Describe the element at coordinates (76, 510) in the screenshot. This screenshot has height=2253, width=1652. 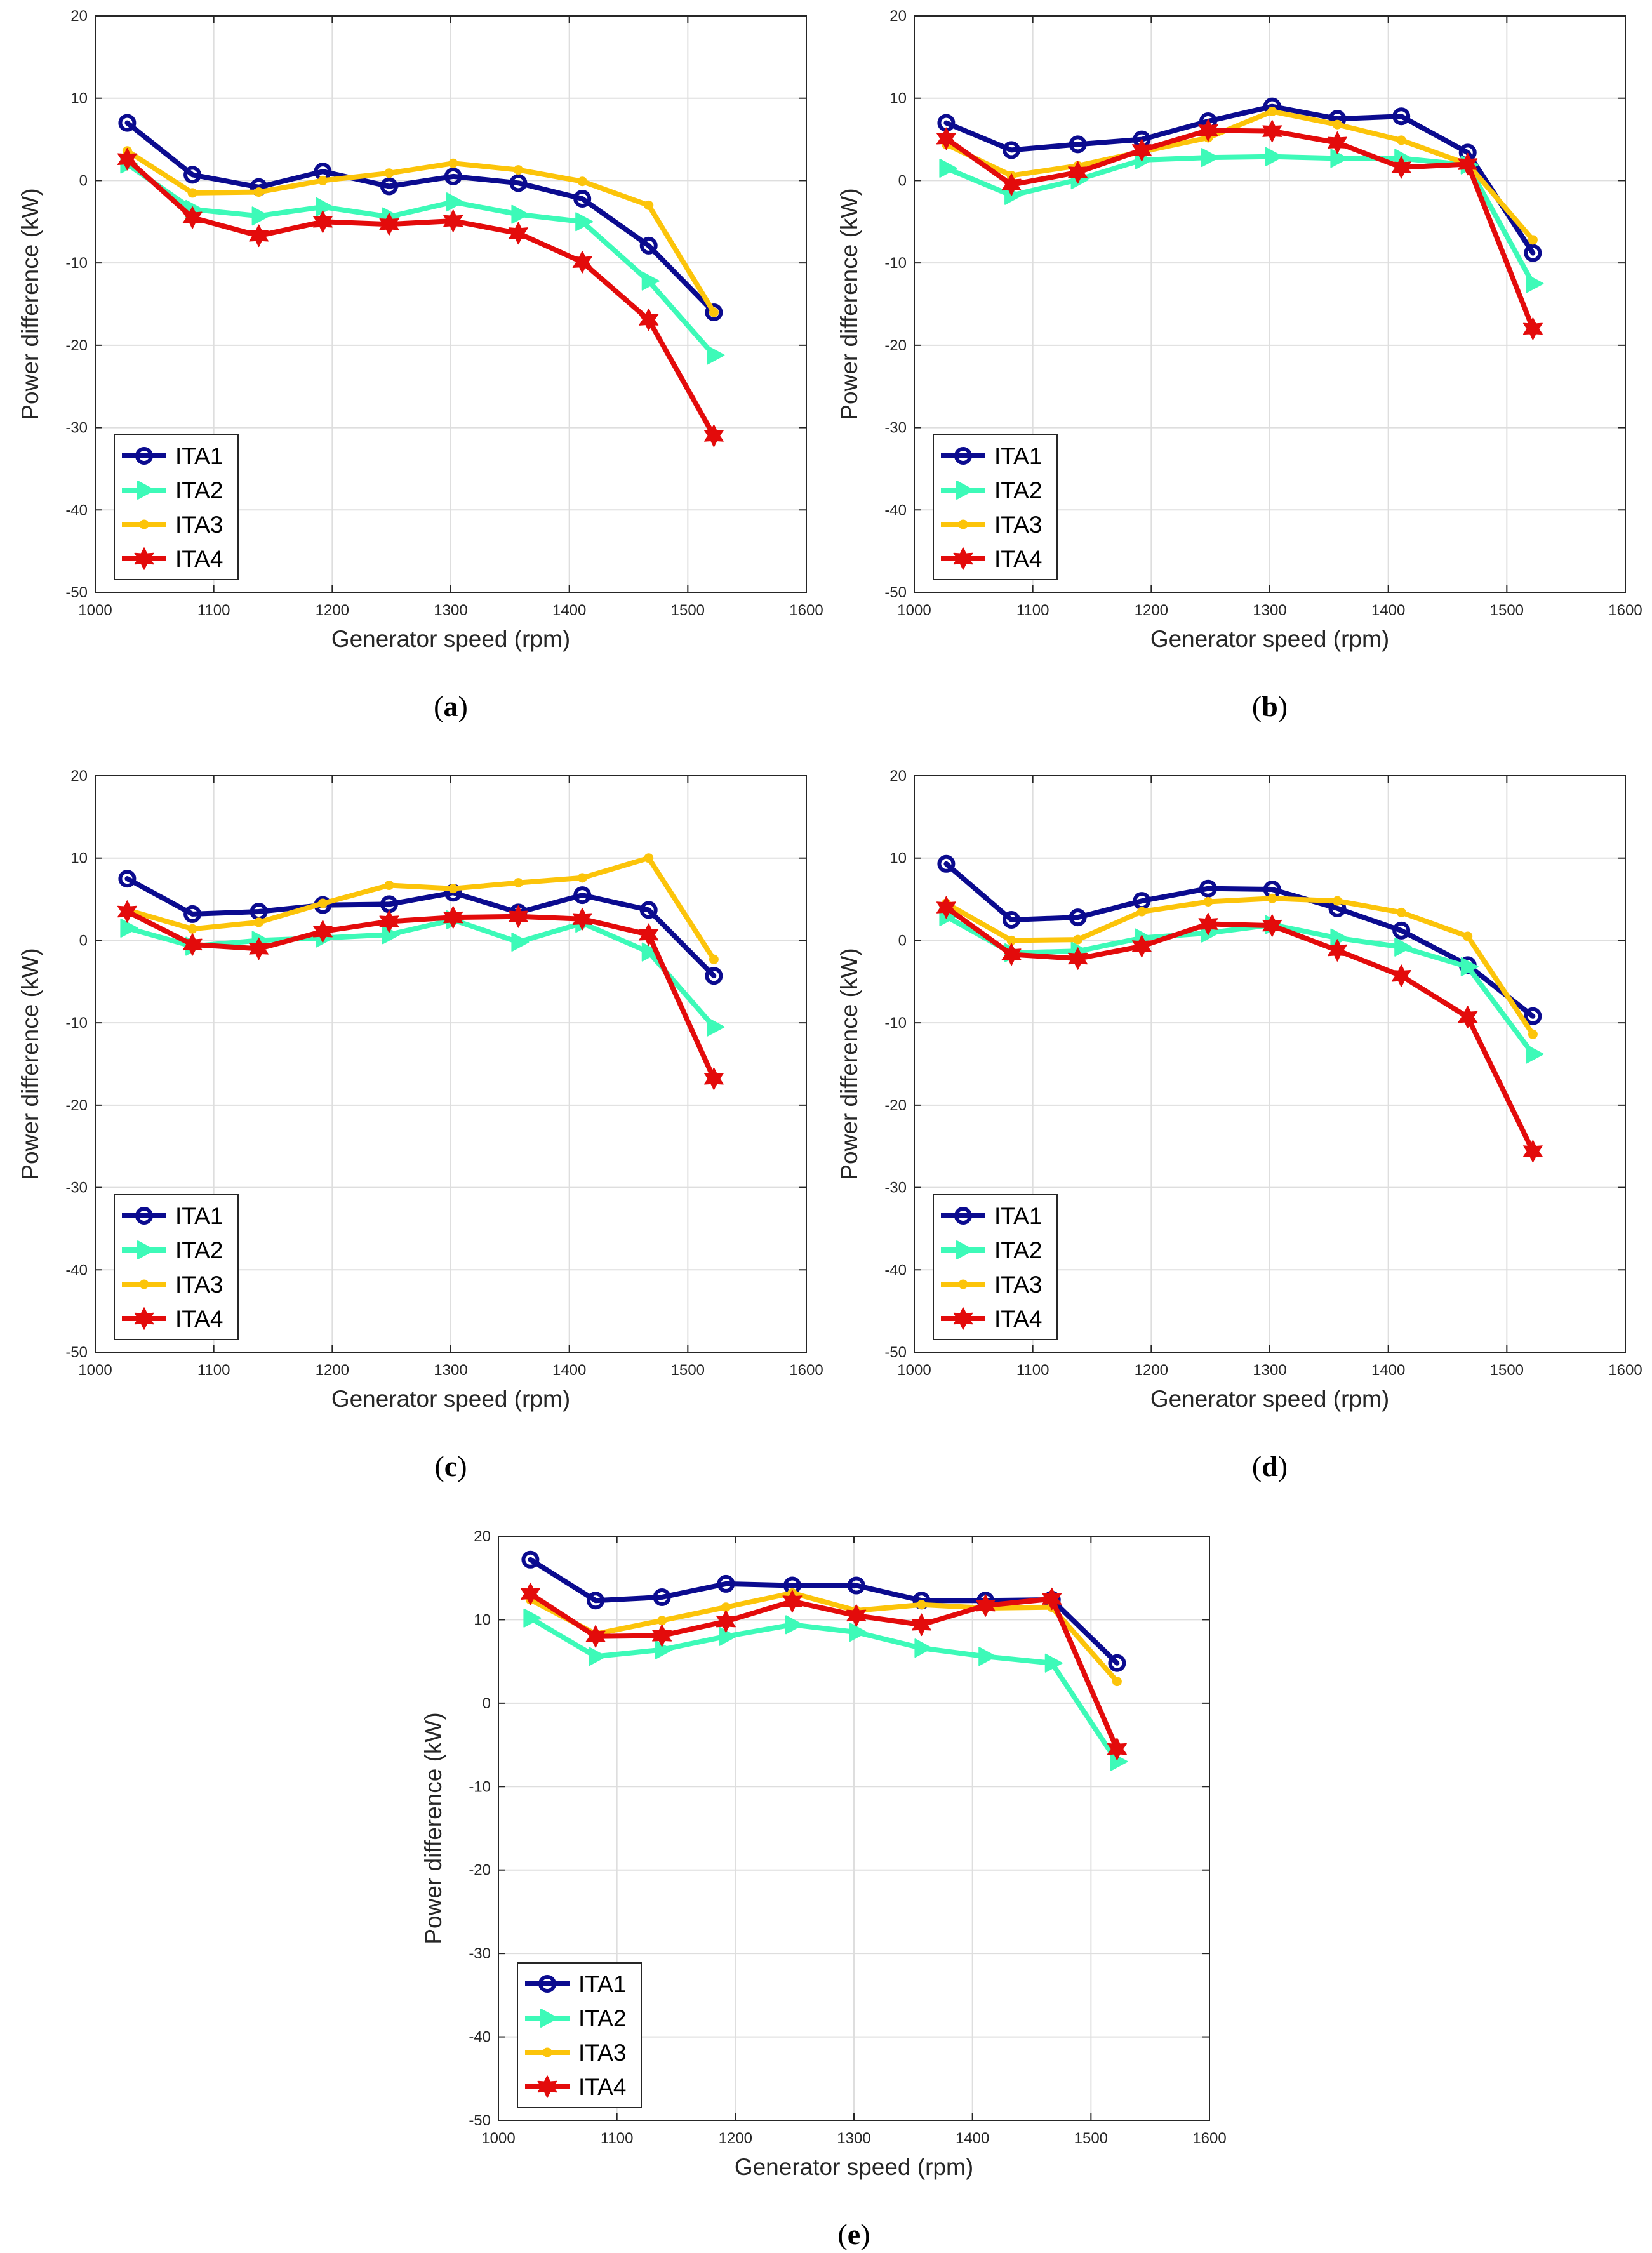
I see `y-tick-label: -40` at that location.